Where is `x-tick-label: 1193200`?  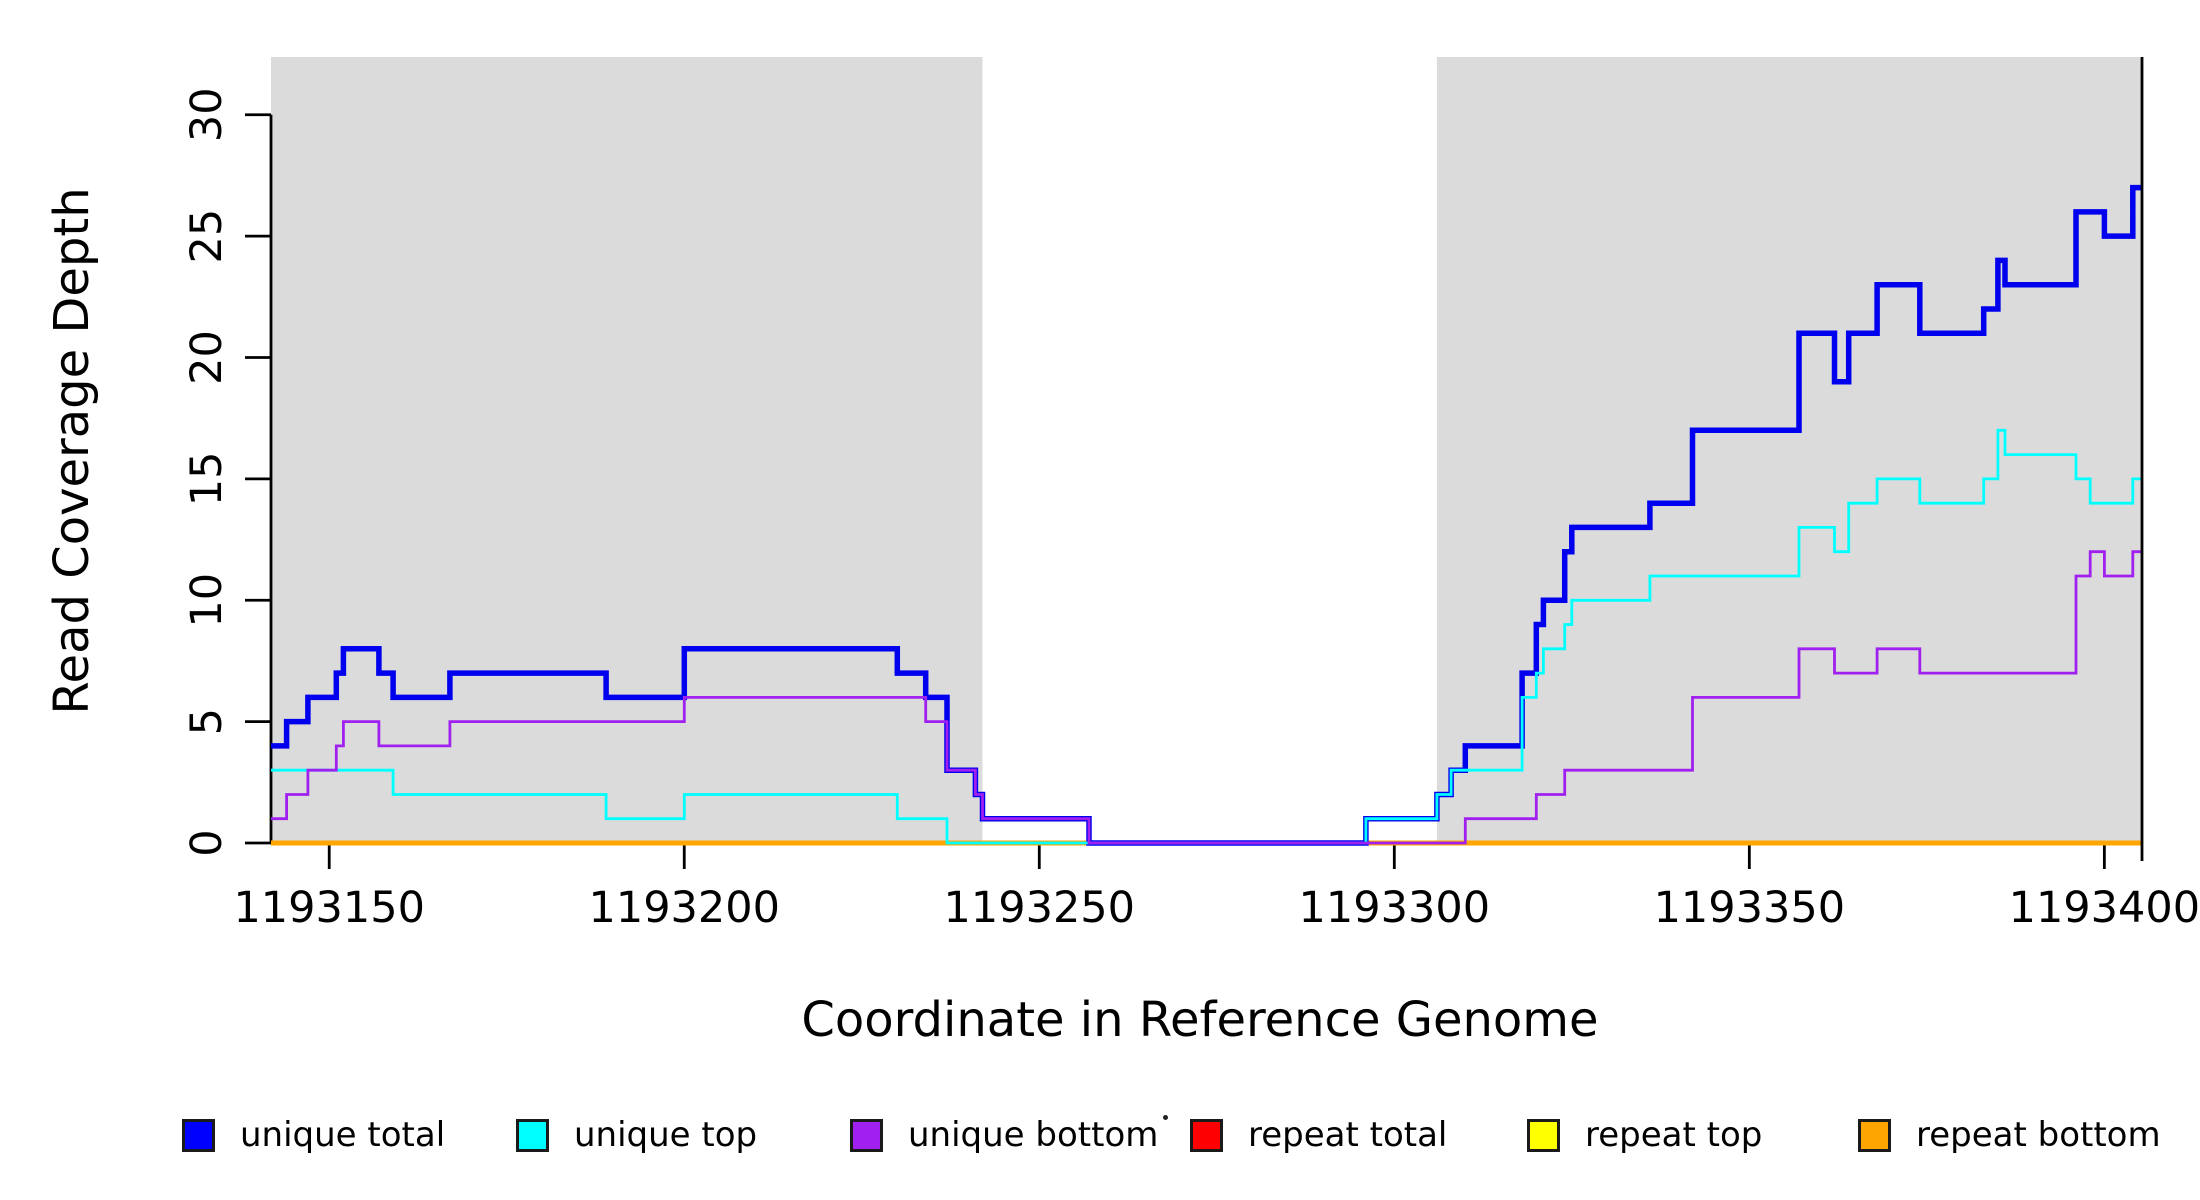
x-tick-label: 1193200 is located at coordinates (684, 908).